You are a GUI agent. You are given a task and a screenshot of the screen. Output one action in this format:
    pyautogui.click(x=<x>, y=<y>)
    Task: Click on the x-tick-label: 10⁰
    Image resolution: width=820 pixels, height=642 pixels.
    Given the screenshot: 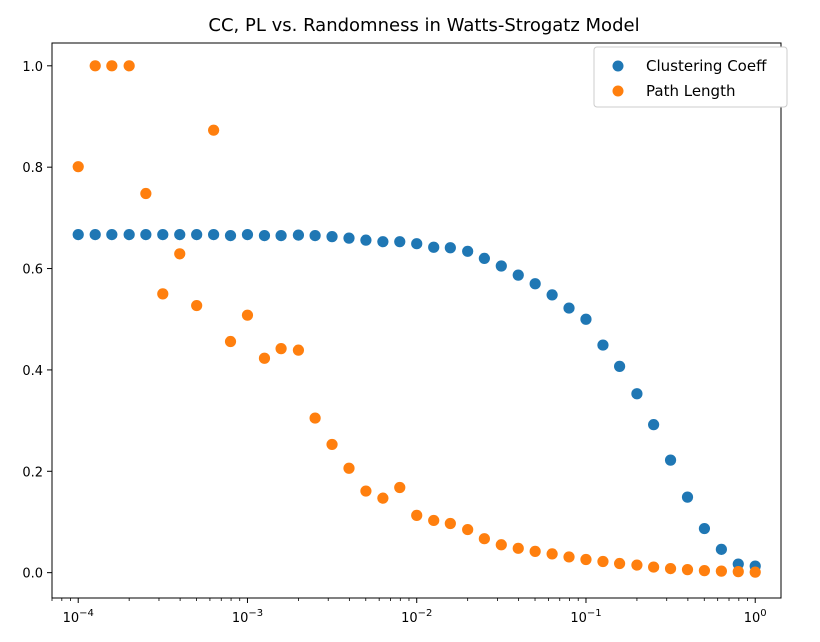 What is the action you would take?
    pyautogui.click(x=755, y=617)
    